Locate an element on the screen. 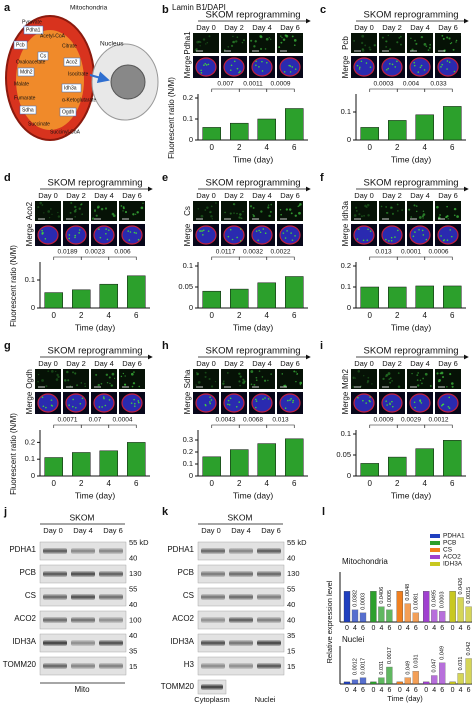  legend-label: PDHA1 is located at coordinates (454, 536).